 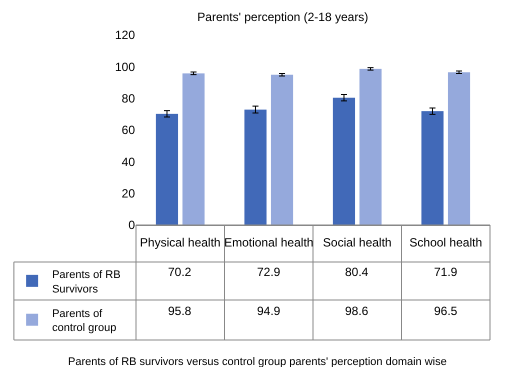 What do you see at coordinates (446, 311) in the screenshot?
I see `data-label: 96.5` at bounding box center [446, 311].